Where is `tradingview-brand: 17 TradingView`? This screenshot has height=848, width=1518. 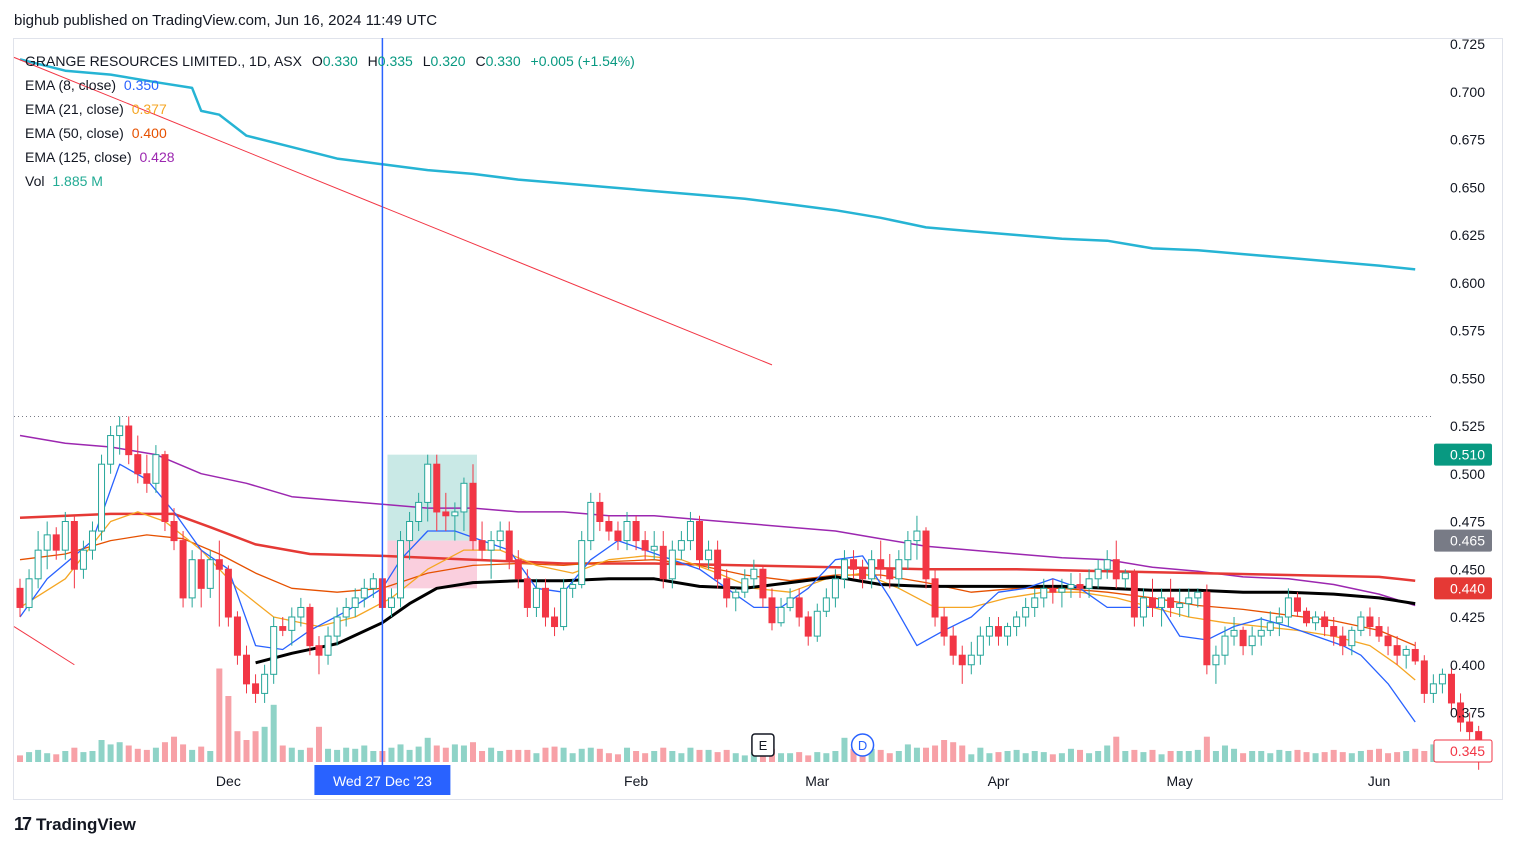
tradingview-brand: 17 TradingView is located at coordinates (75, 824).